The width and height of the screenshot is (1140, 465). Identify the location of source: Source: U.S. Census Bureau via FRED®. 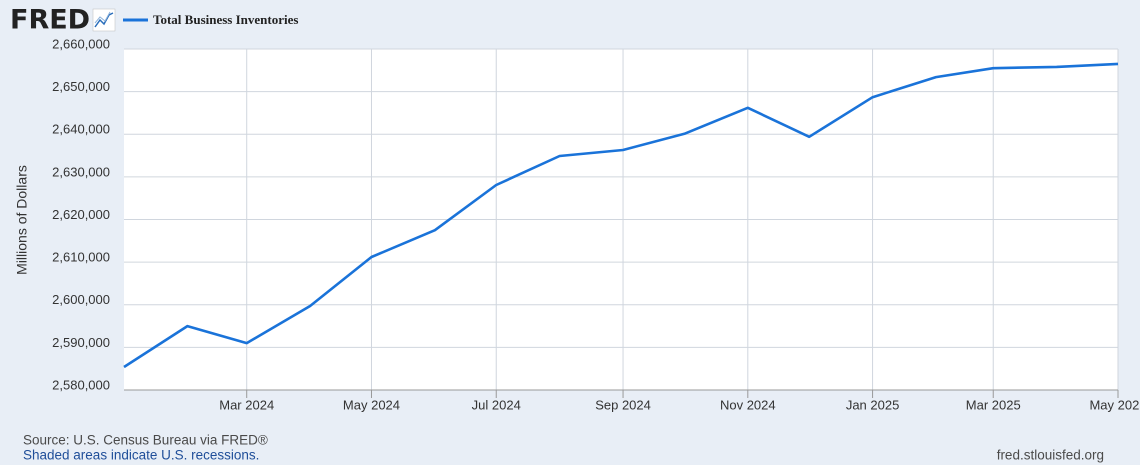
(145, 440).